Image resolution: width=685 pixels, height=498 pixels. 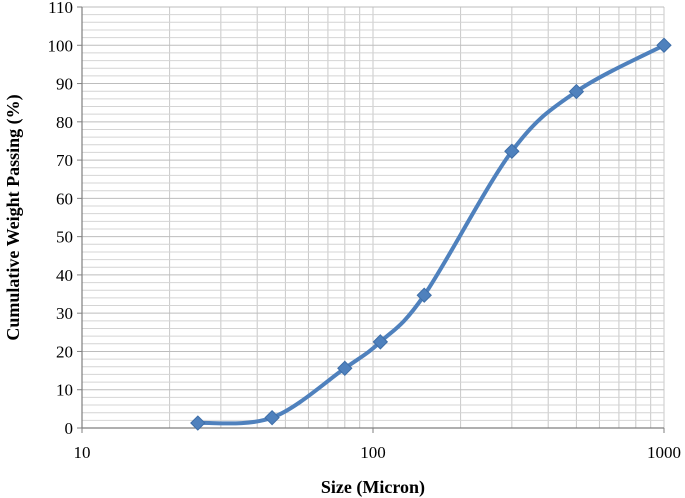 What do you see at coordinates (69, 428) in the screenshot?
I see `y-tick-label: 0` at bounding box center [69, 428].